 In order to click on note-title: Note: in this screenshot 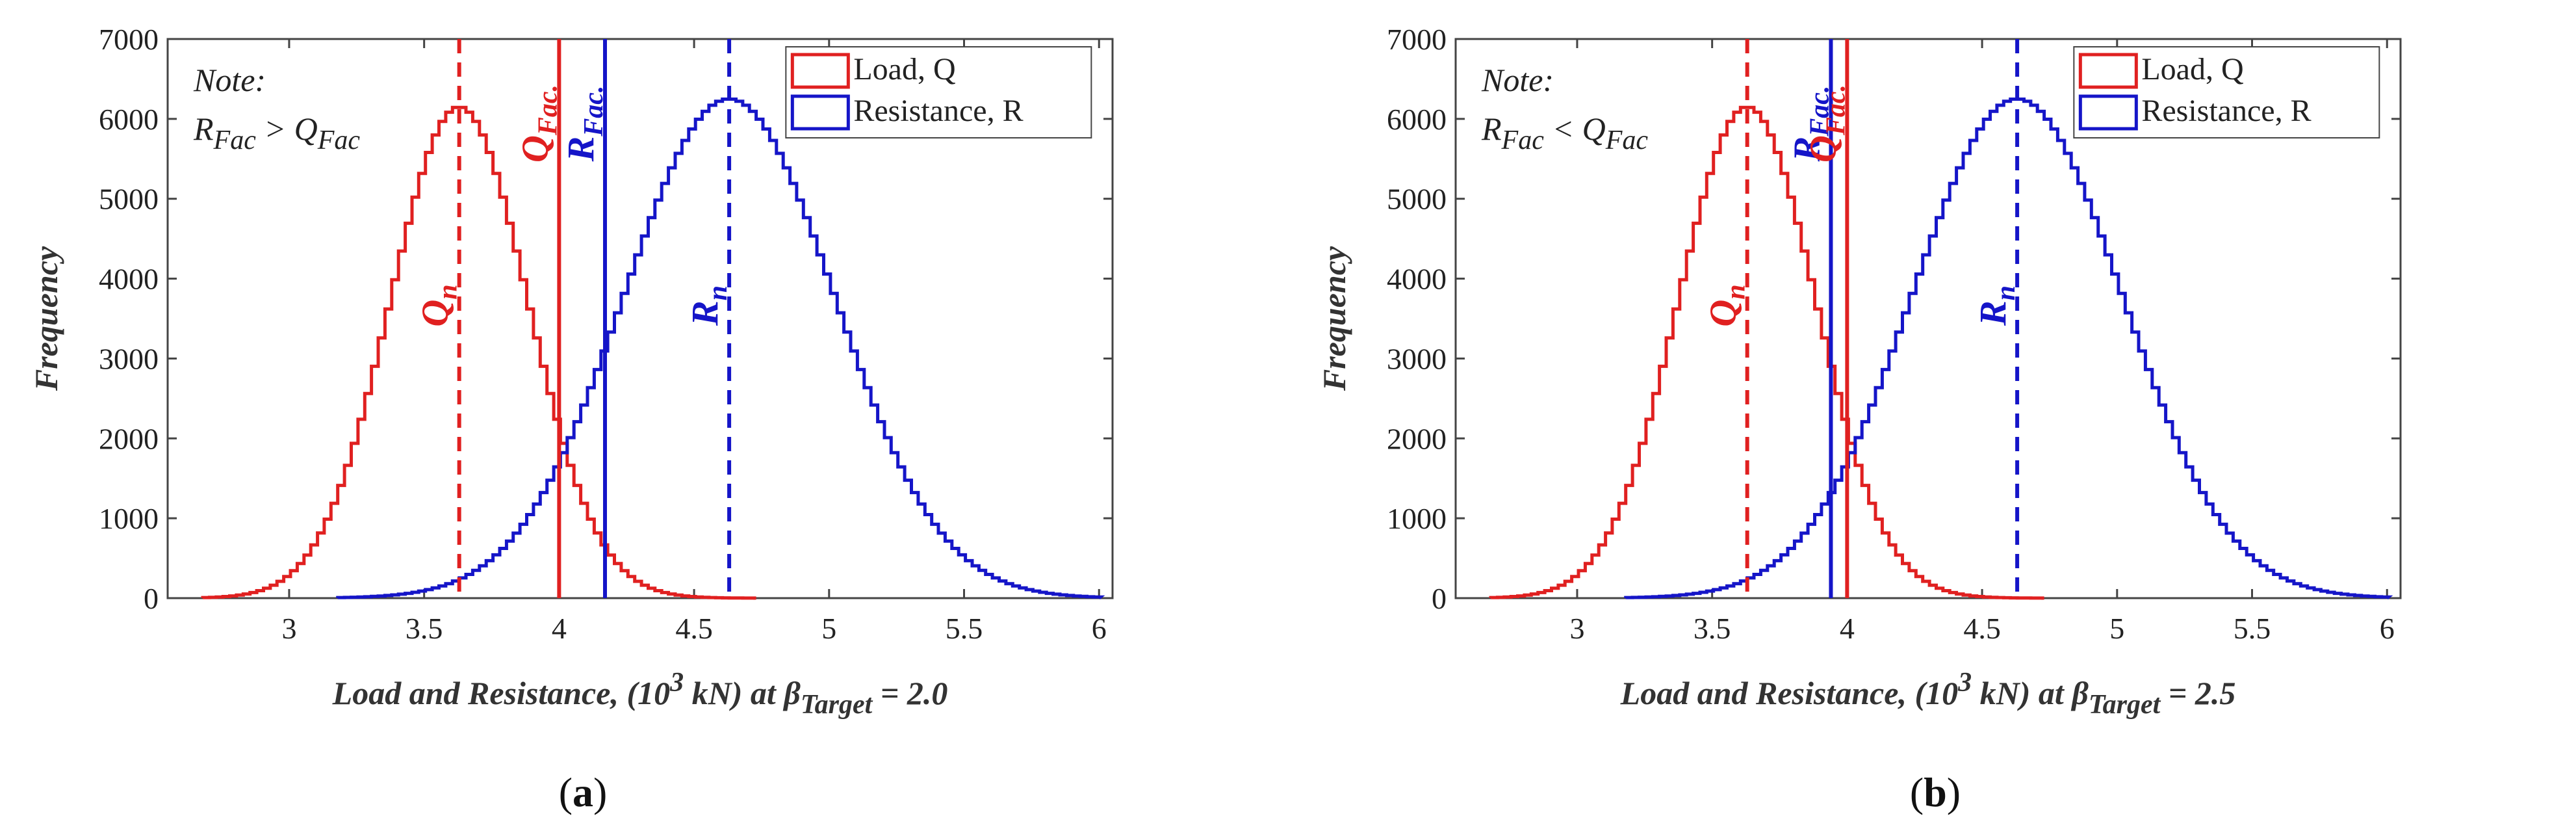, I will do `click(1518, 80)`.